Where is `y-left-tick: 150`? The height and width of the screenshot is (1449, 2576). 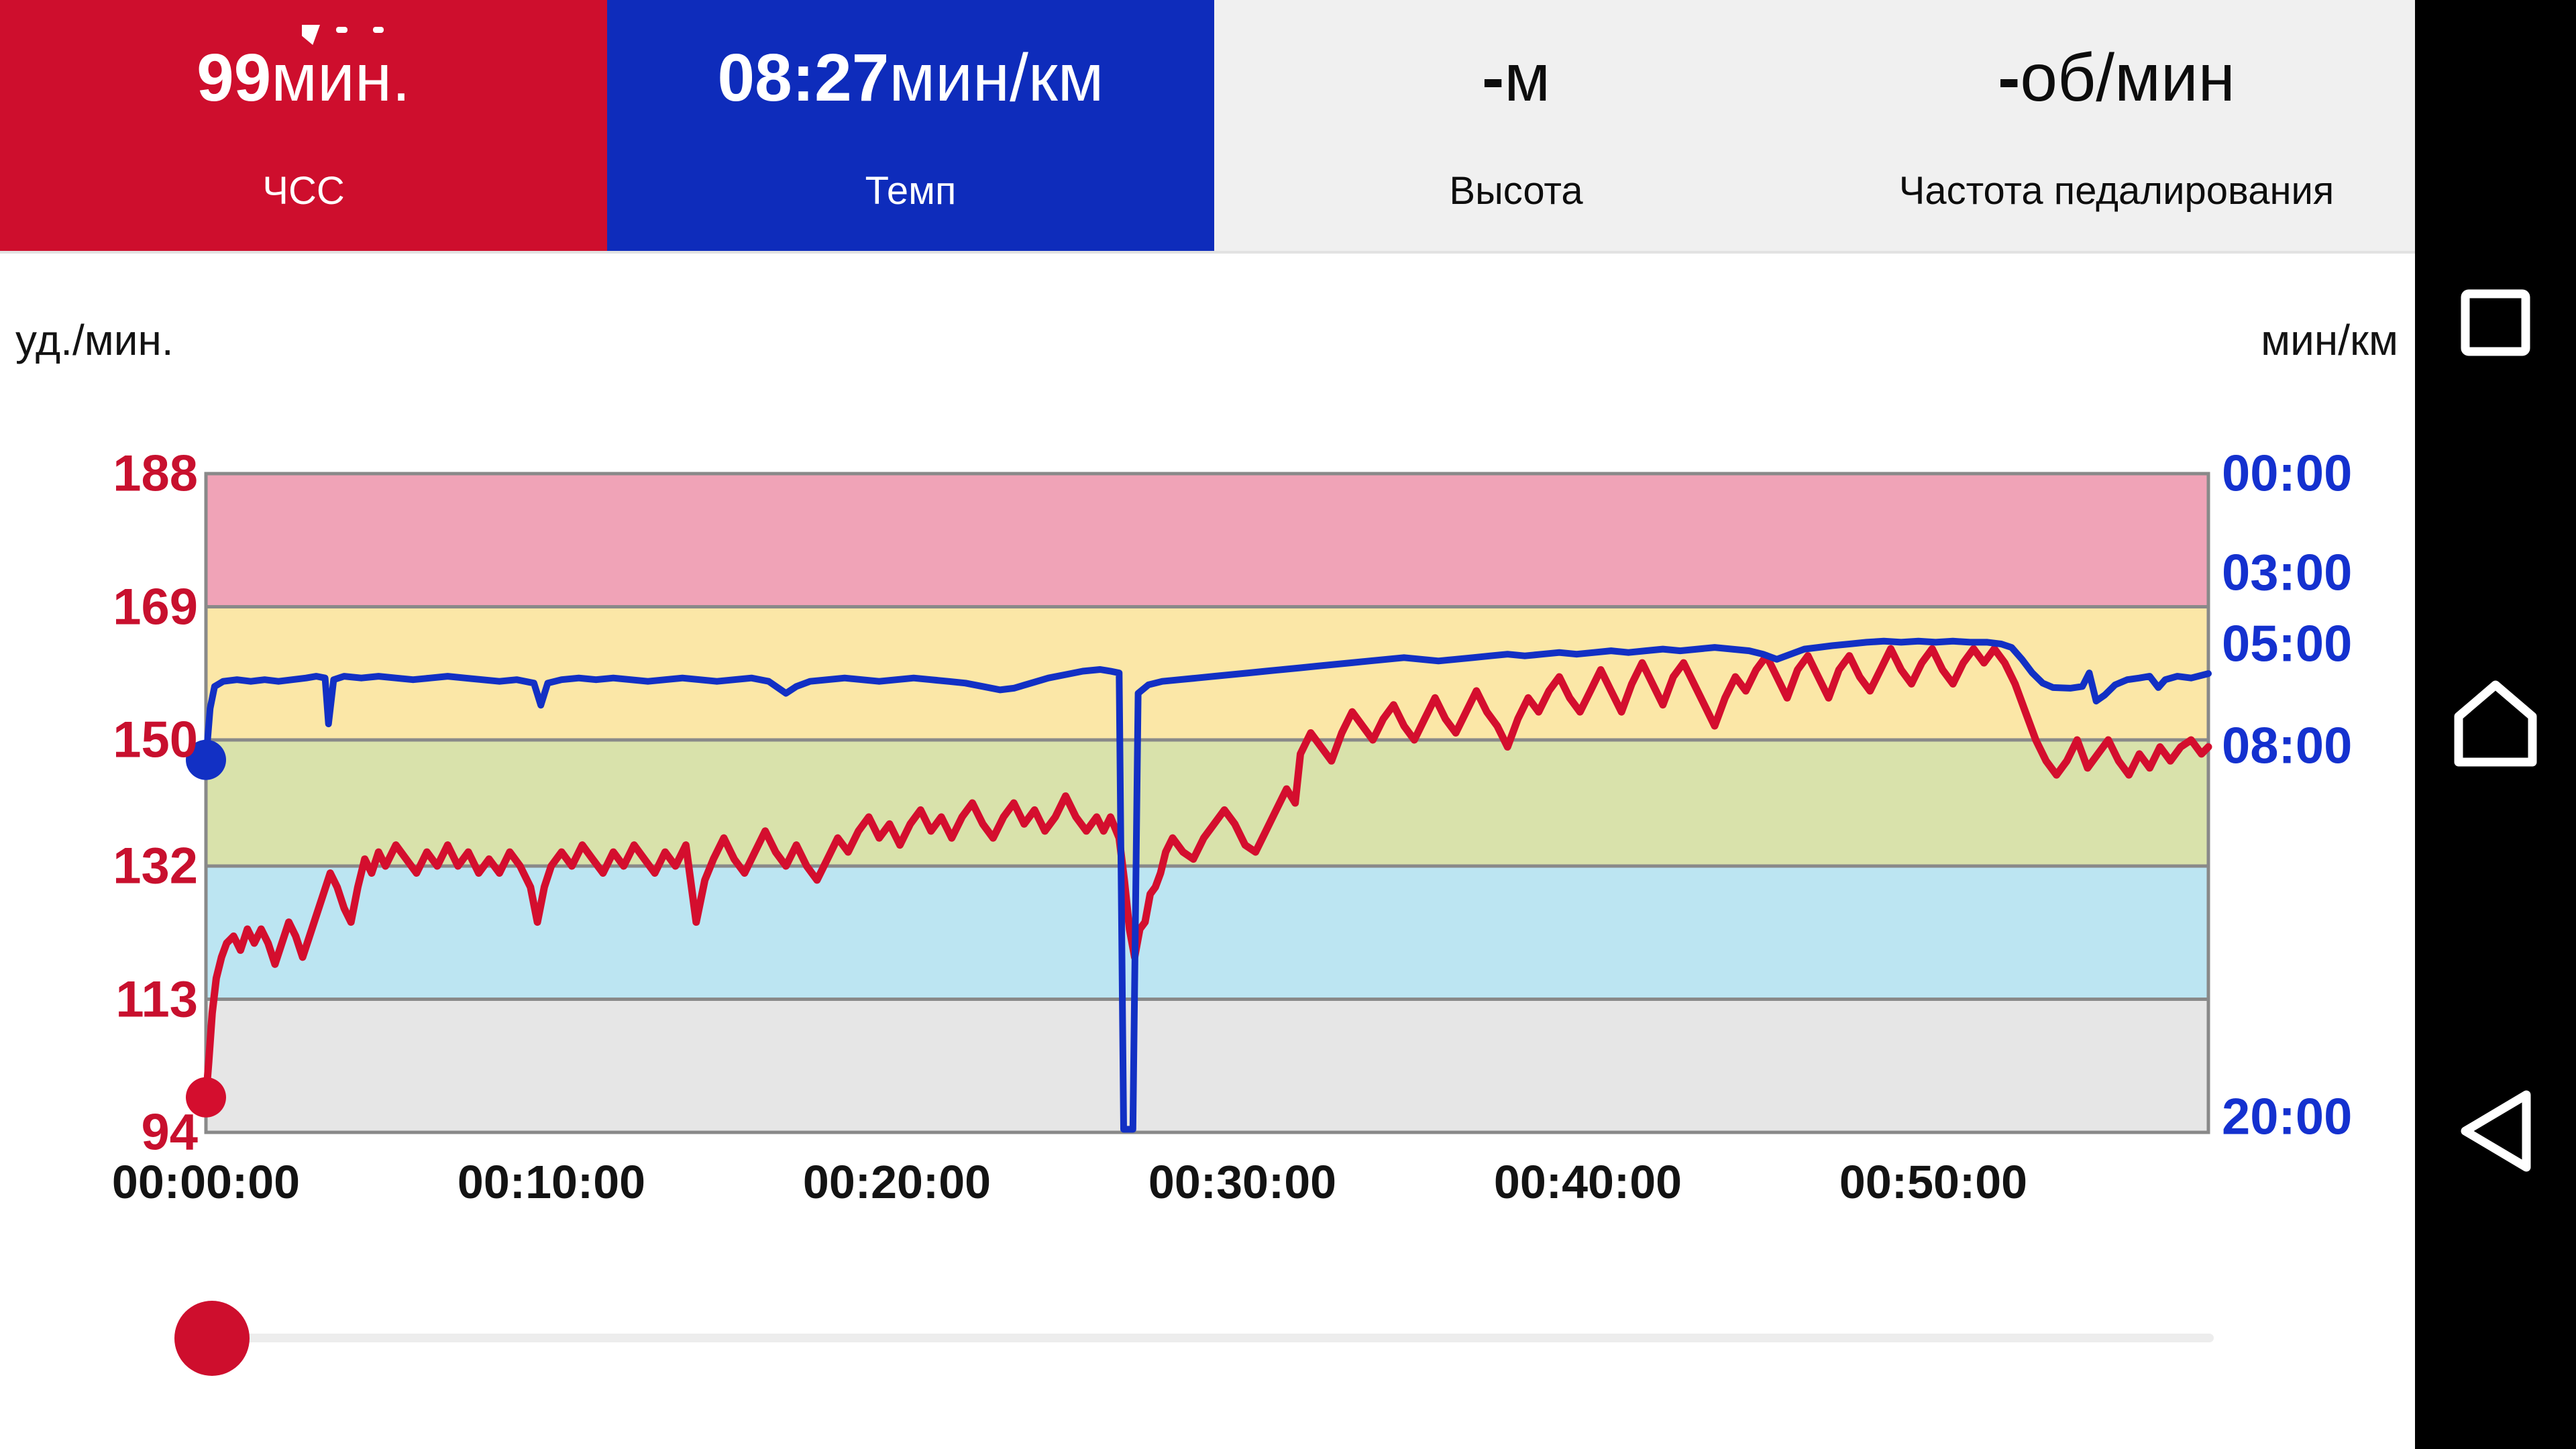
y-left-tick: 150 is located at coordinates (155, 740).